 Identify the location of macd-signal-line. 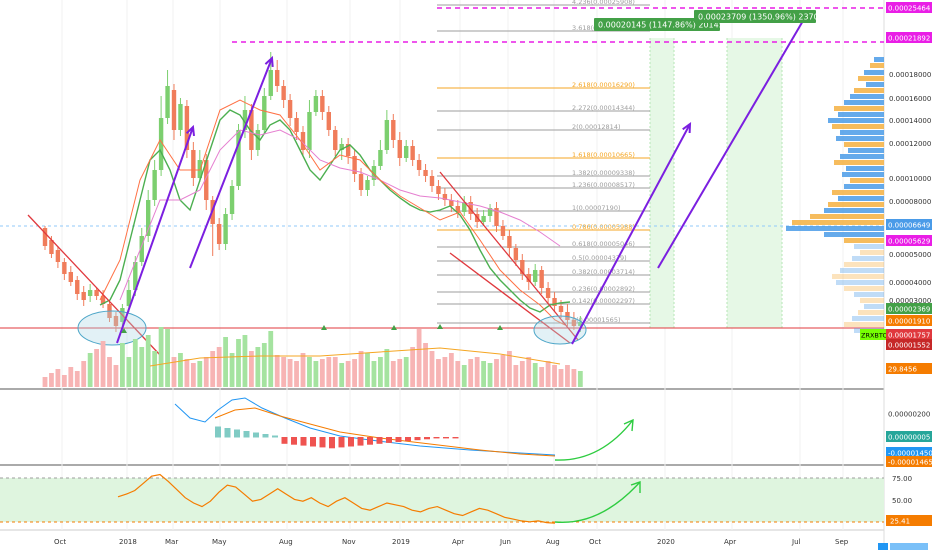
(385, 432).